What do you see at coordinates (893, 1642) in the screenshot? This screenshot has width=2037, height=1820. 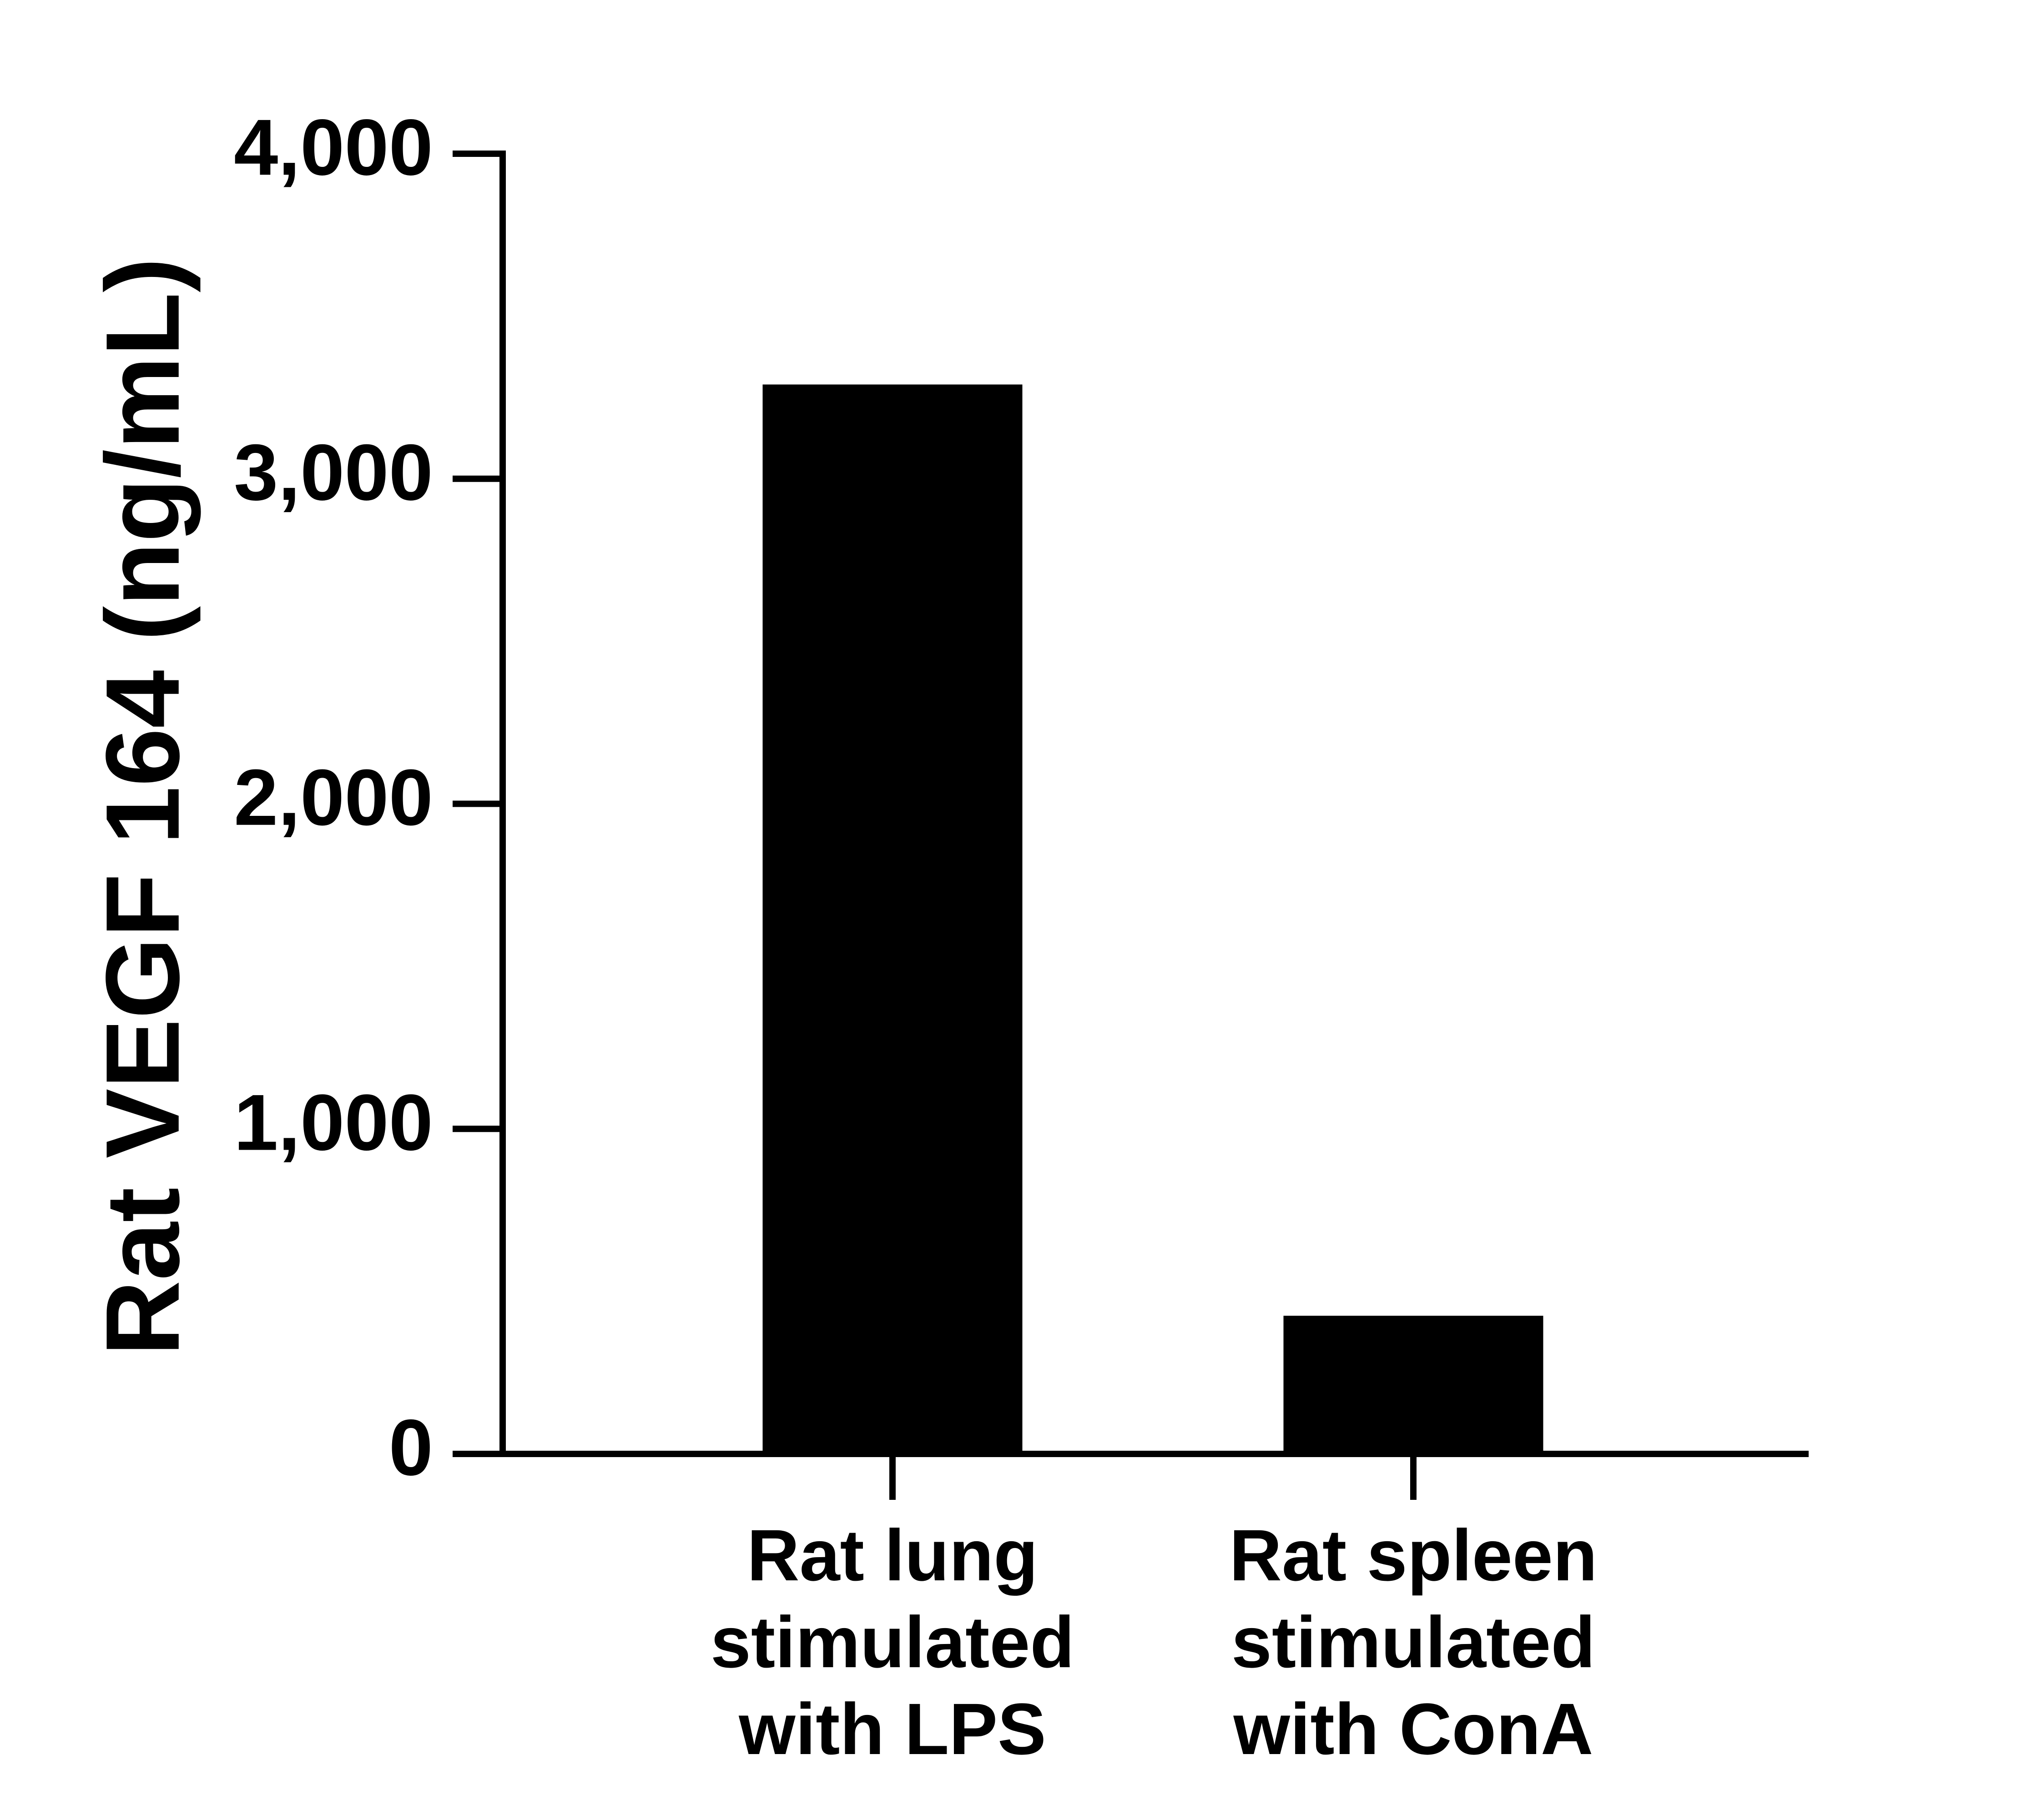 I see `x-tick-label: Rat lung stimulated with LPS` at bounding box center [893, 1642].